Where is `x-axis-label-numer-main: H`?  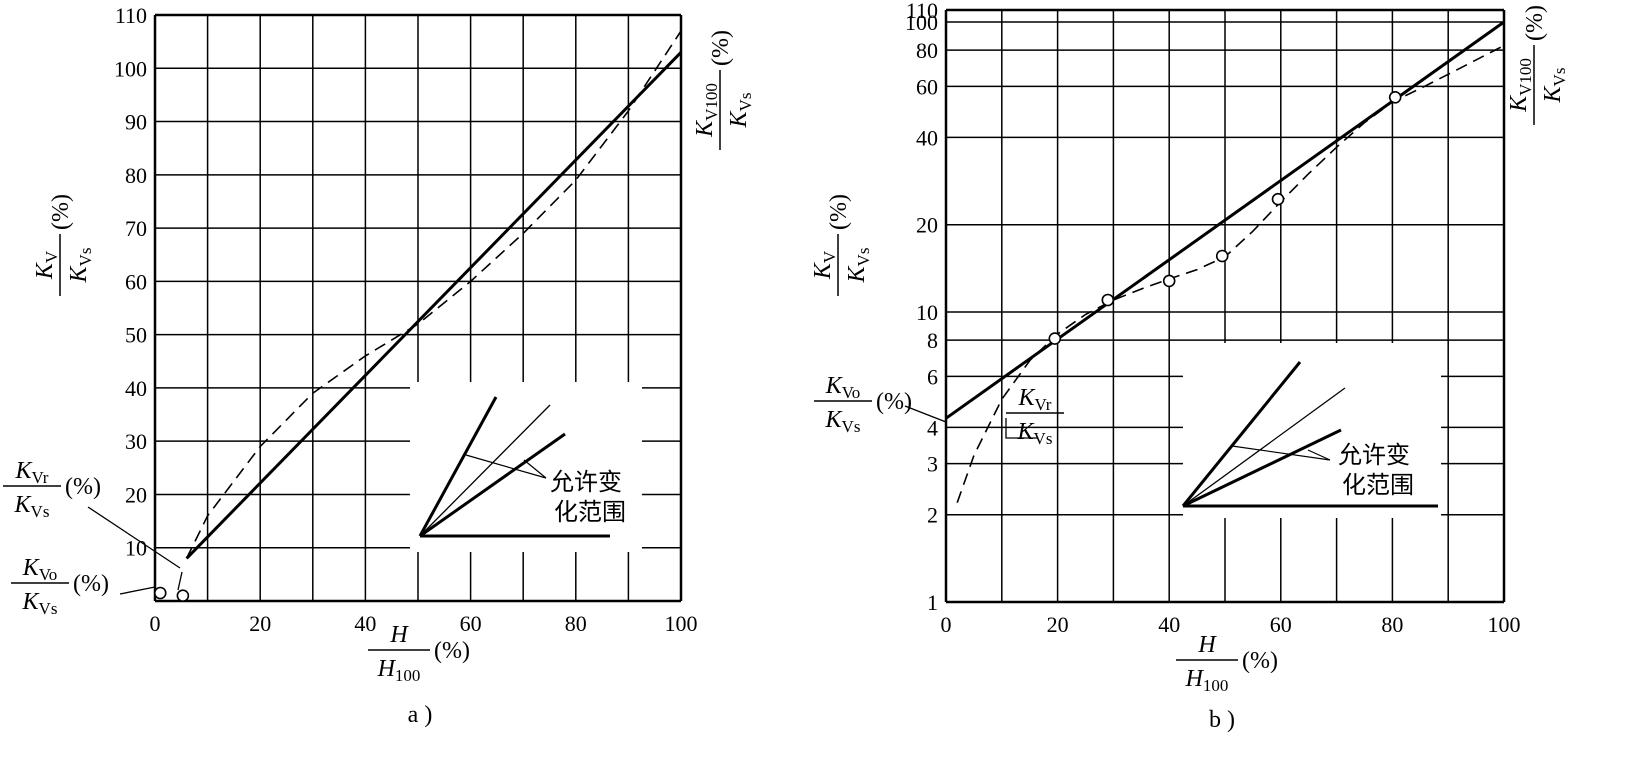 x-axis-label-numer-main: H is located at coordinates (1207, 645).